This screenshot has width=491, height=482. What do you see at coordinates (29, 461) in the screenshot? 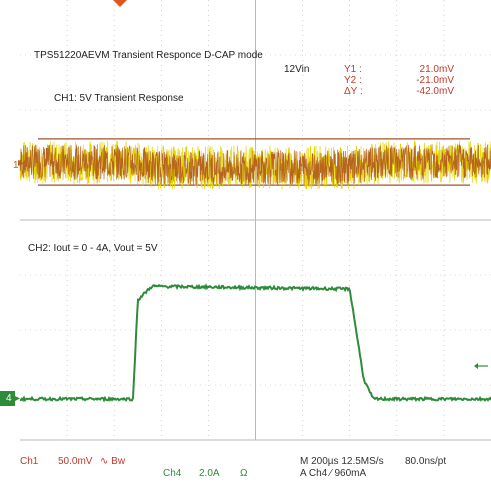
I see `ch1-name: Ch1` at bounding box center [29, 461].